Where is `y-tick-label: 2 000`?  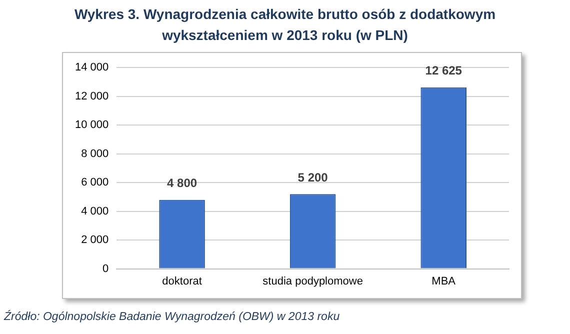 y-tick-label: 2 000 is located at coordinates (95, 240).